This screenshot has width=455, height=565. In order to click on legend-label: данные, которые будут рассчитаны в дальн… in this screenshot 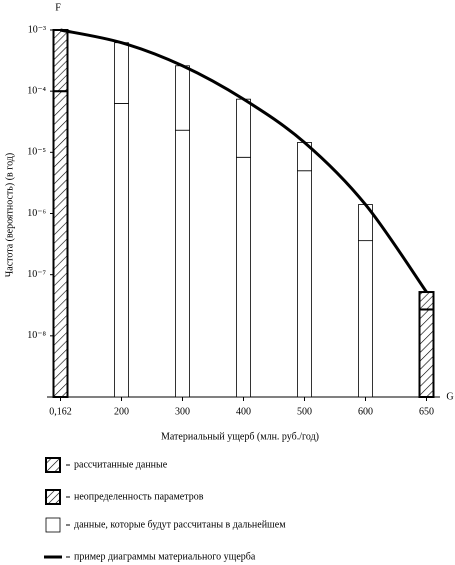, I will do `click(180, 524)`.